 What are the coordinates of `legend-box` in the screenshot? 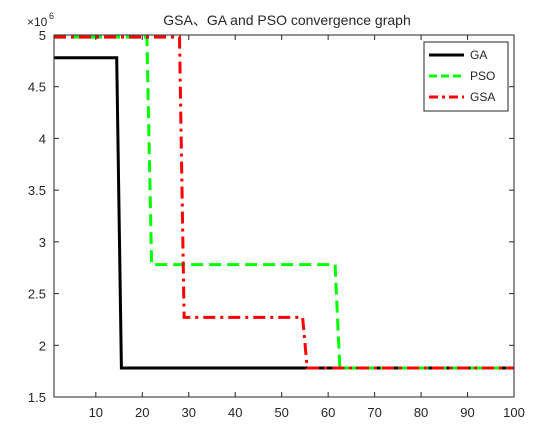 It's located at (466, 76).